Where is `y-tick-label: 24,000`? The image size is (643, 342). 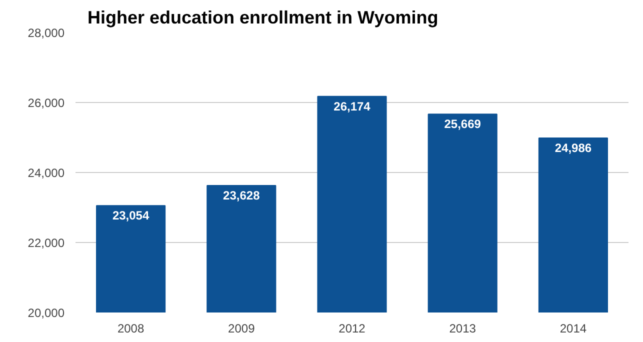
y-tick-label: 24,000 is located at coordinates (46, 173).